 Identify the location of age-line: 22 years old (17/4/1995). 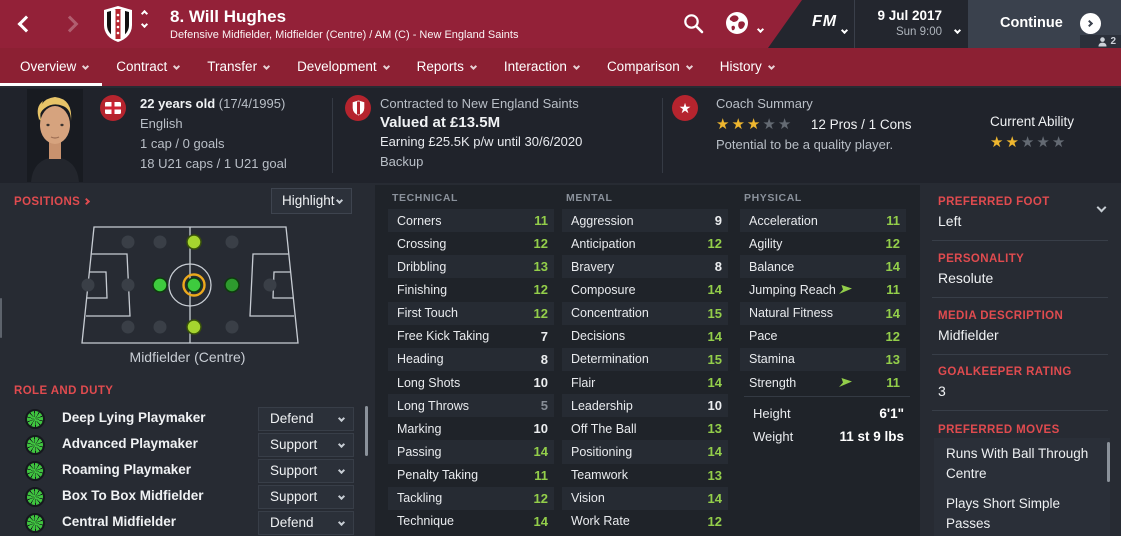
(213, 103).